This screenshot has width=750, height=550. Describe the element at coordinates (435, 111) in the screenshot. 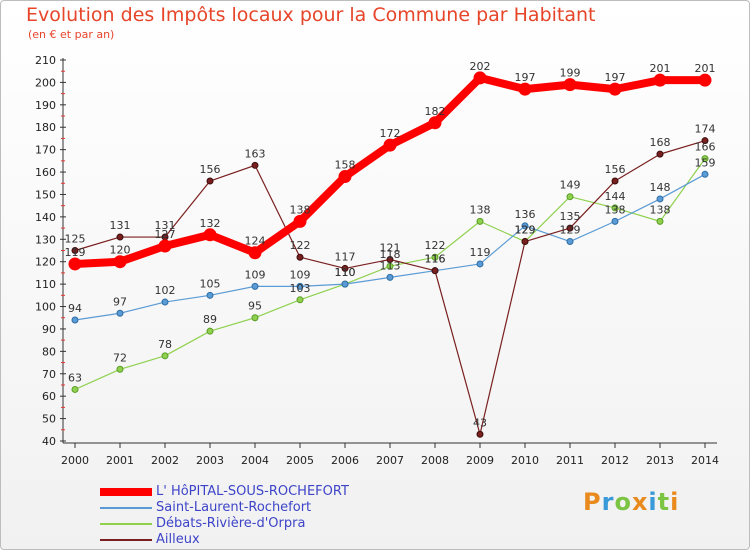

I see `data-label: 182` at that location.